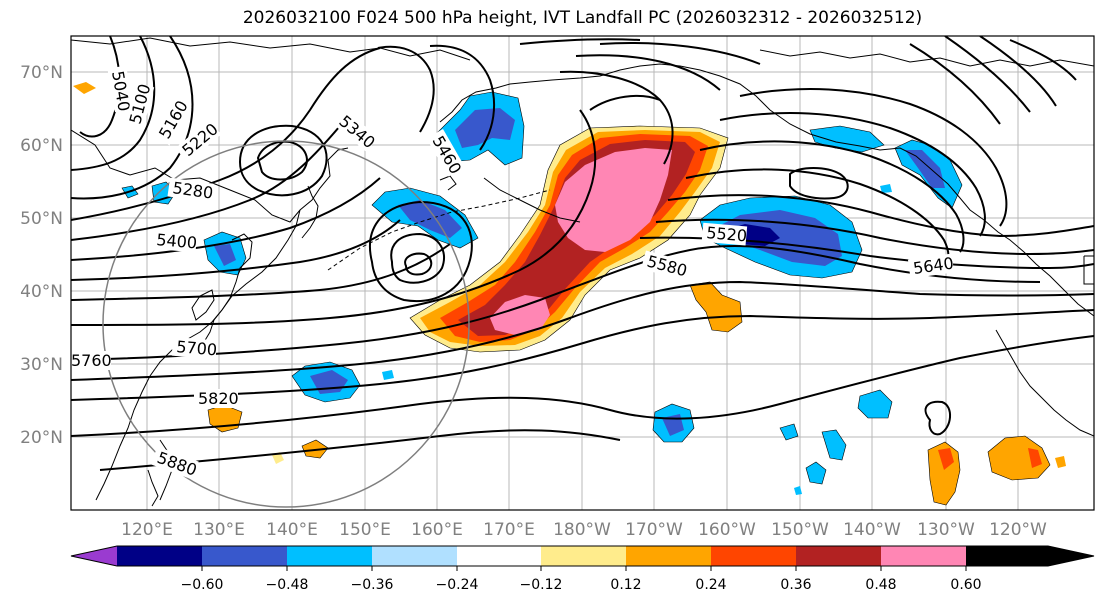 The width and height of the screenshot is (1105, 604). I want to click on contour-label-5400: 5400, so click(177, 241).